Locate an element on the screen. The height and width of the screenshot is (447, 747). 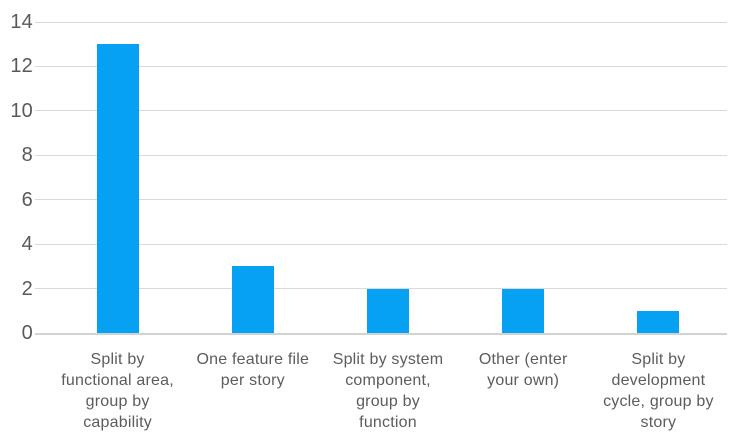
y-axis-tick-label: 6 is located at coordinates (27, 199).